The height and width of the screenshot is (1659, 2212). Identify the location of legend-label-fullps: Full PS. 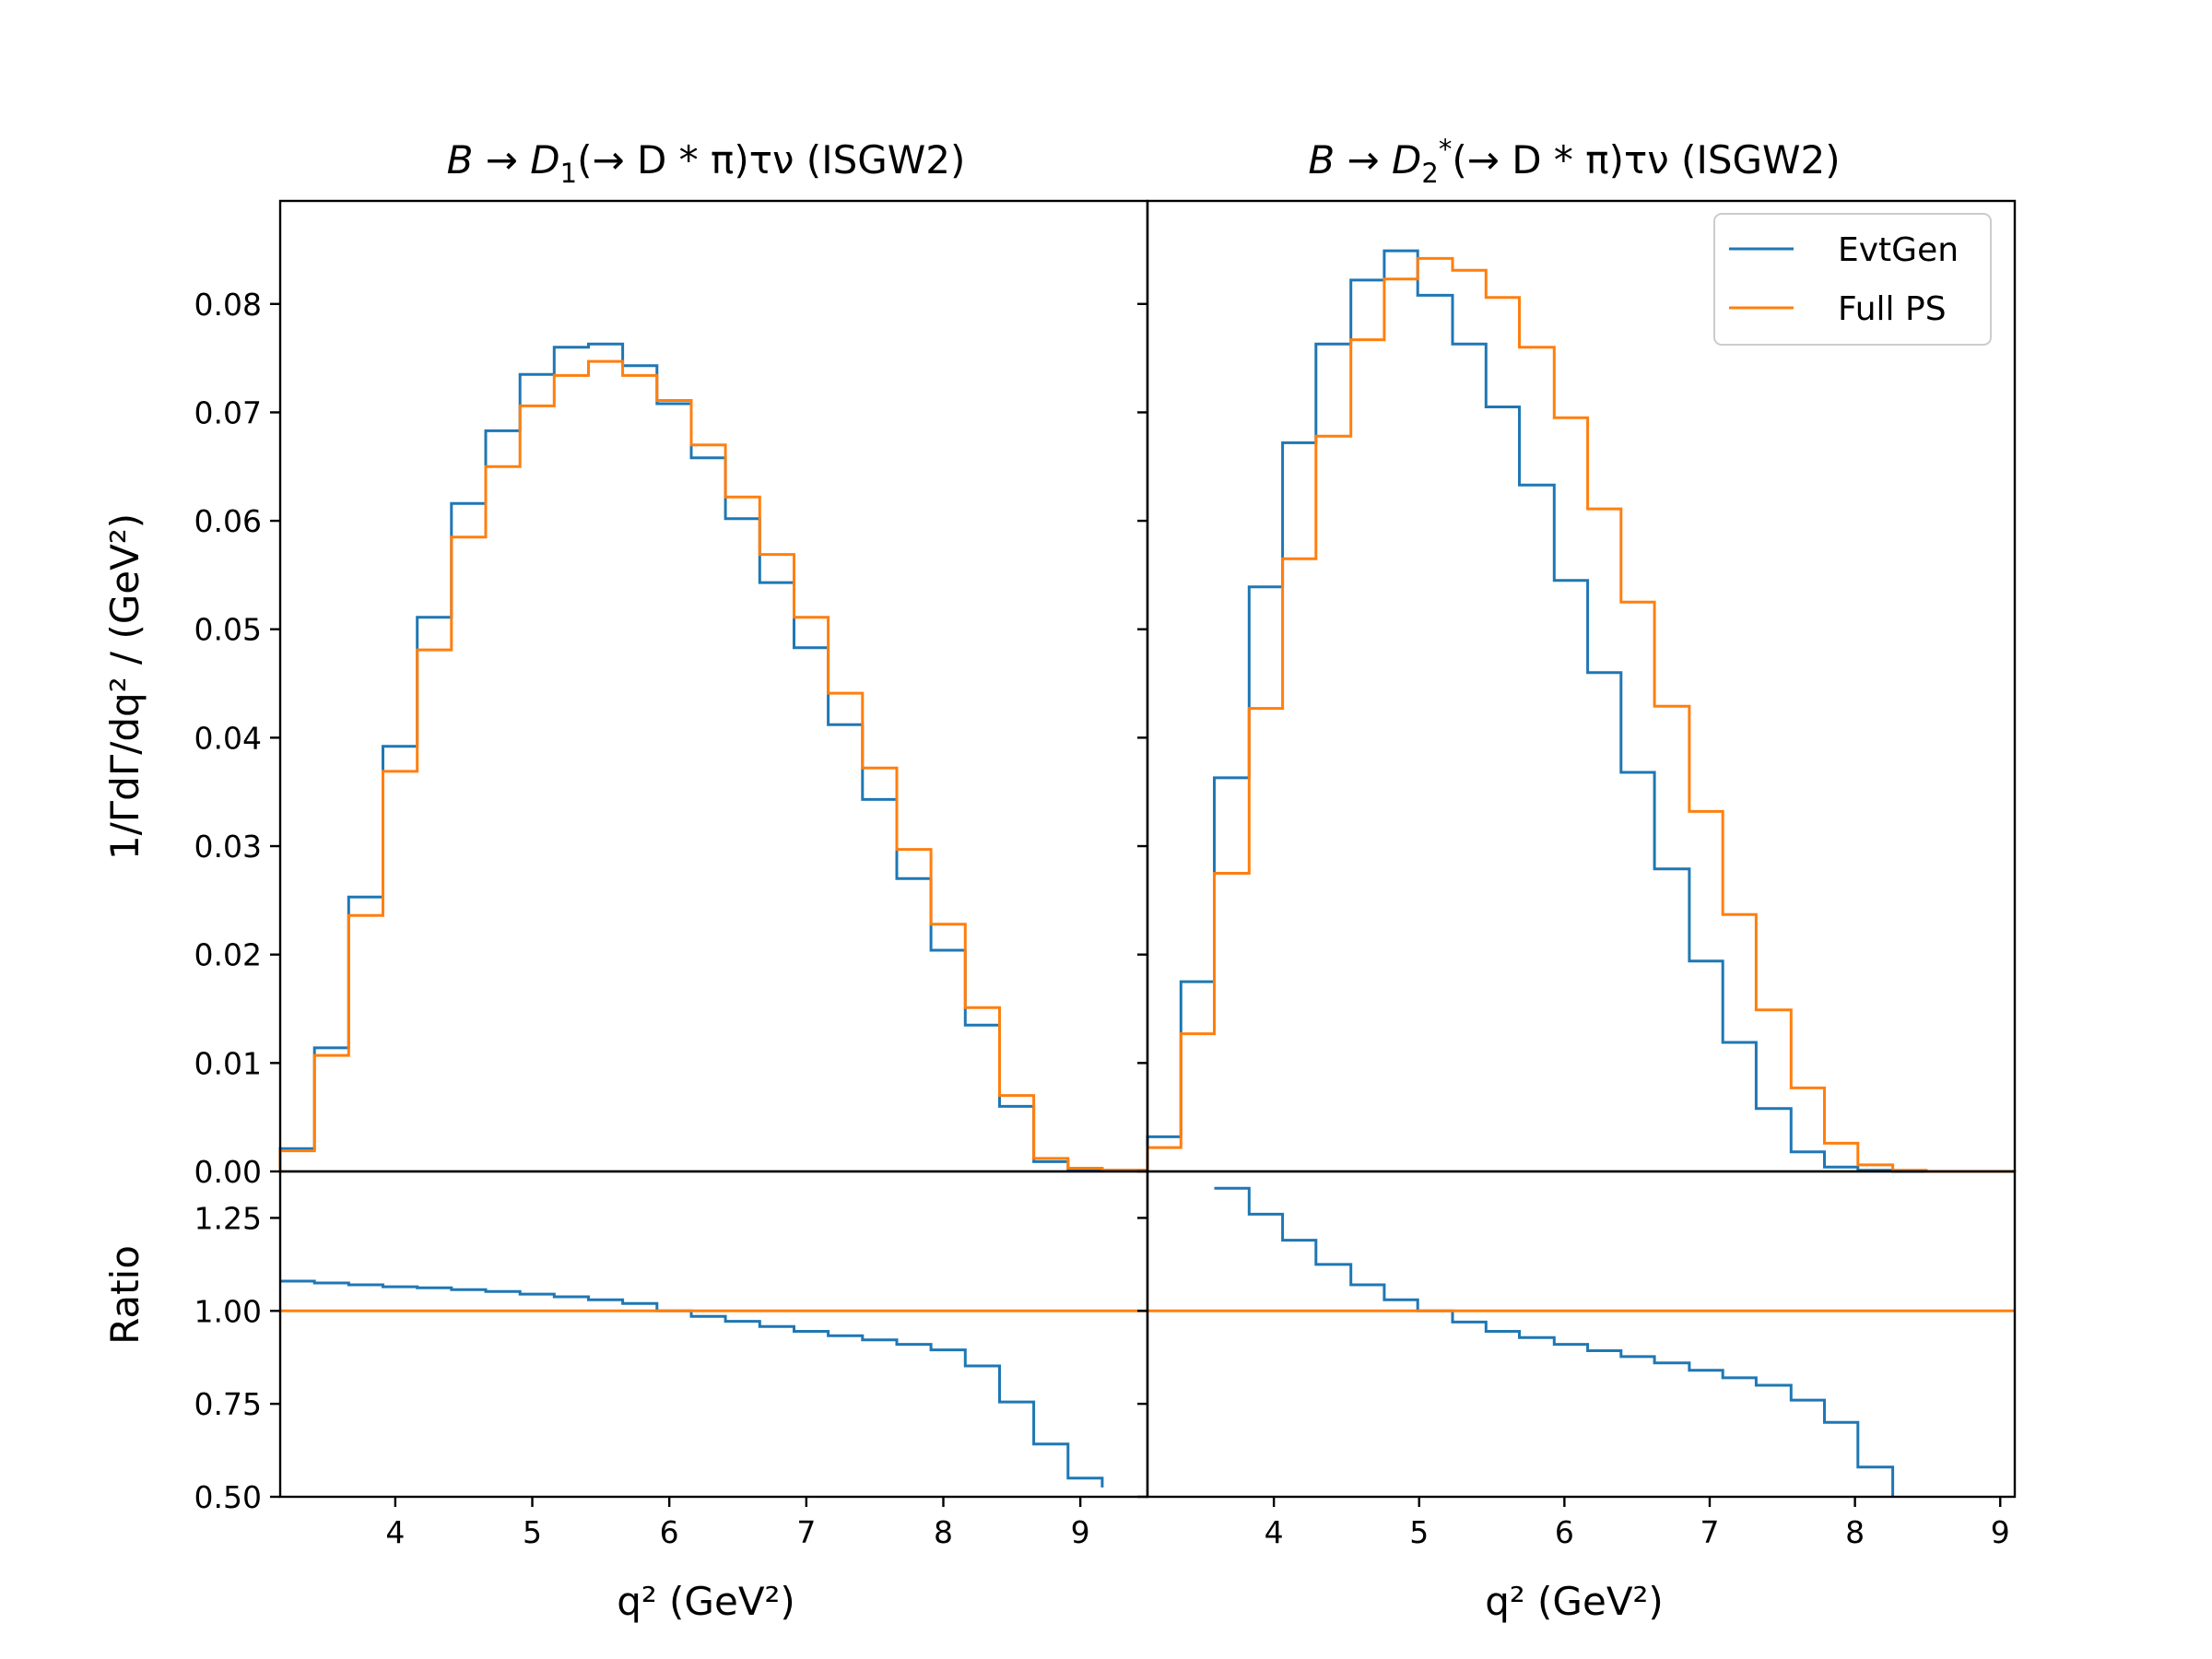
(1892, 309).